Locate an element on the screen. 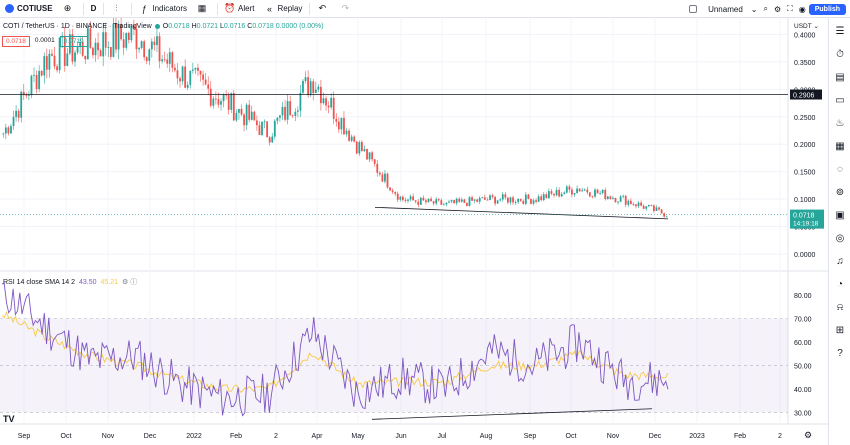  streams-icon: ⊚ is located at coordinates (840, 192).